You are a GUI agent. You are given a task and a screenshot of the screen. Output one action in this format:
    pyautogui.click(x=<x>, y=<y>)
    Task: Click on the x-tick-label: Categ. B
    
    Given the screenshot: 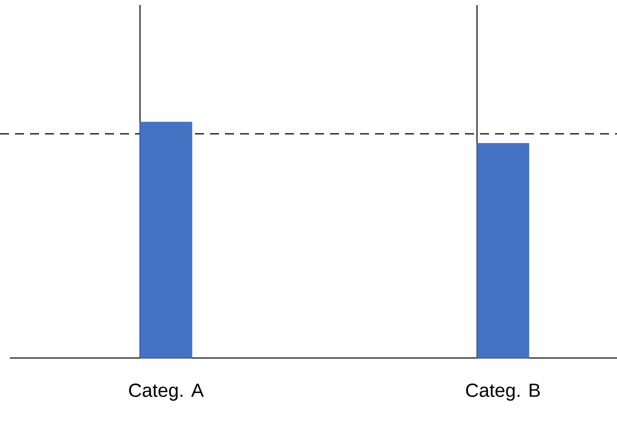 What is the action you would take?
    pyautogui.click(x=503, y=392)
    